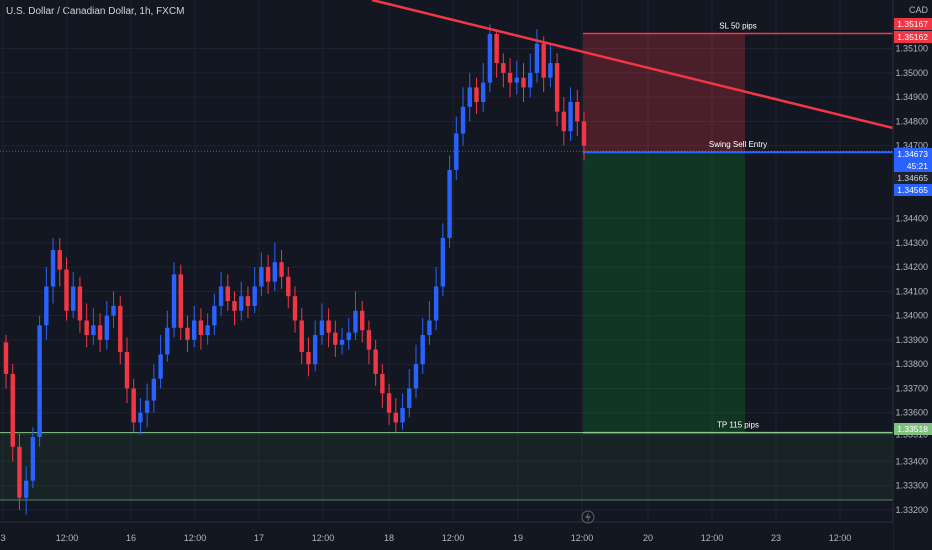 The image size is (932, 550). What do you see at coordinates (911, 340) in the screenshot?
I see `y-tick-label: 1.33900` at bounding box center [911, 340].